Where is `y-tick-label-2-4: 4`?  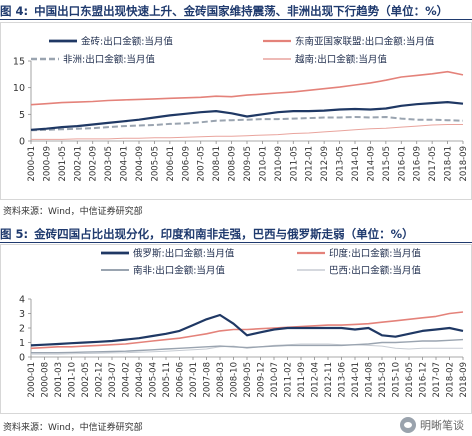 y-tick-label-2-4: 4 is located at coordinates (22, 300).